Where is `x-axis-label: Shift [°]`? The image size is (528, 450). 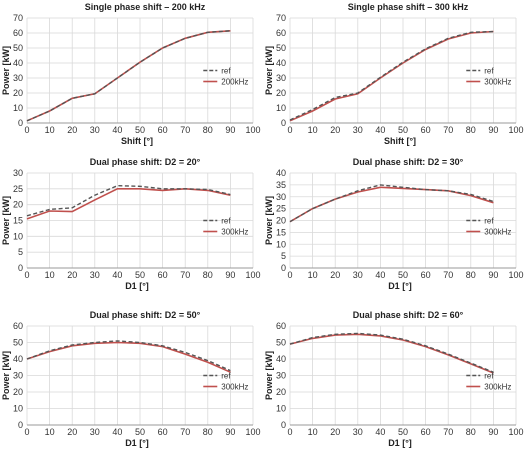 x-axis-label: Shift [°] is located at coordinates (400, 141).